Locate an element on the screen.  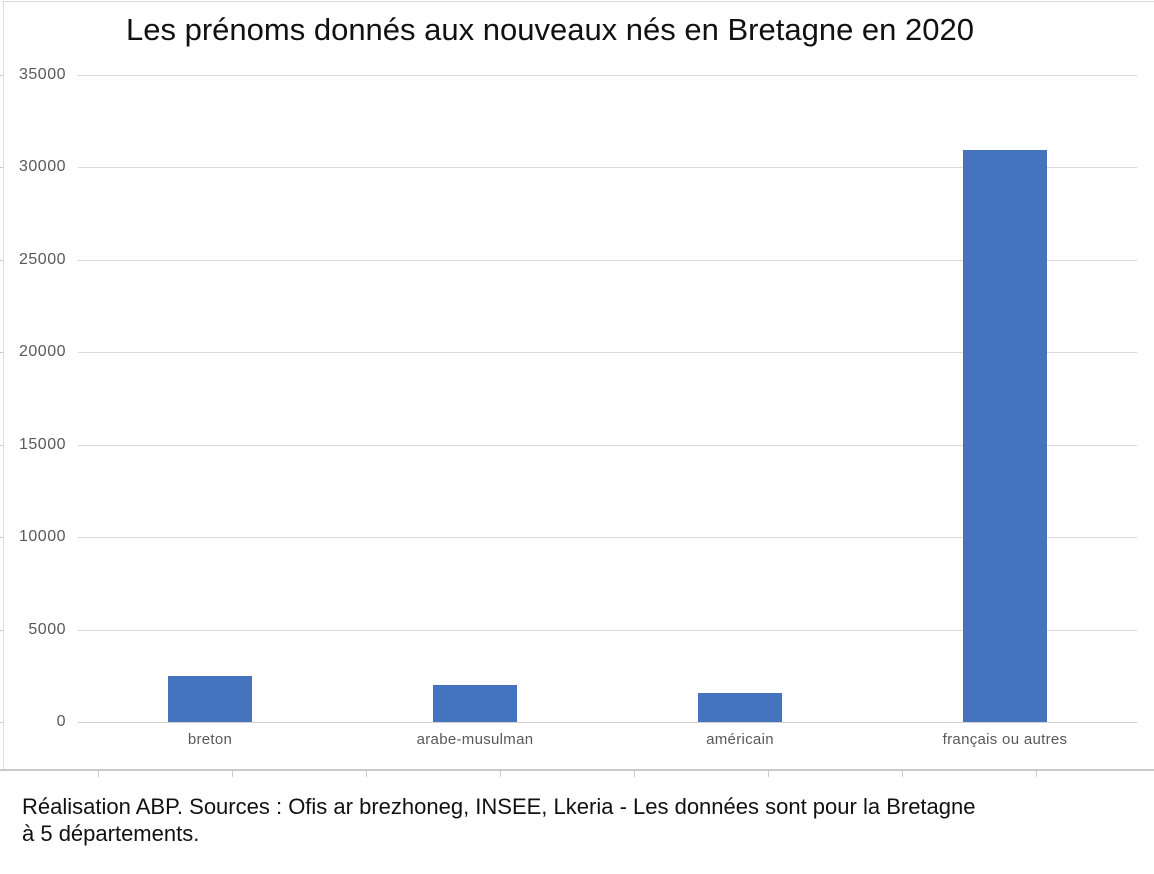
caption-line-2: à 5 départements. is located at coordinates (111, 833).